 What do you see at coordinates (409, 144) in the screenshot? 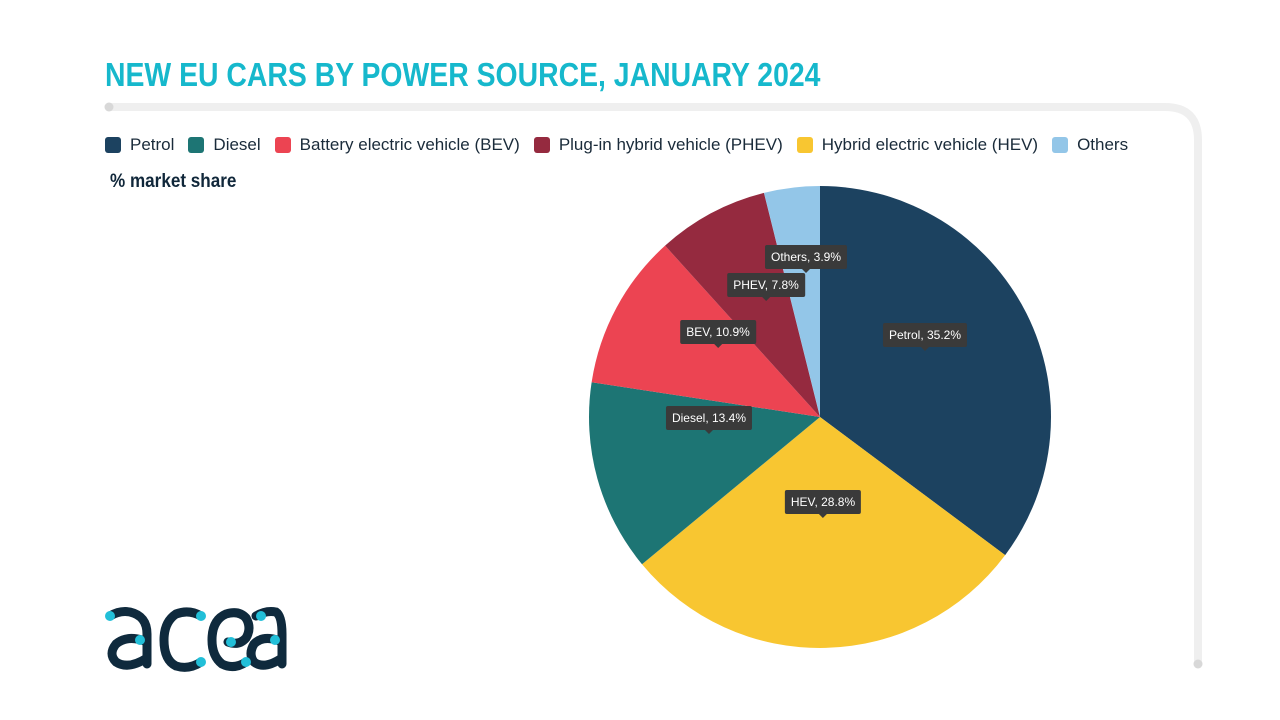
I see `legend-label: Battery electric vehicle (BEV)` at bounding box center [409, 144].